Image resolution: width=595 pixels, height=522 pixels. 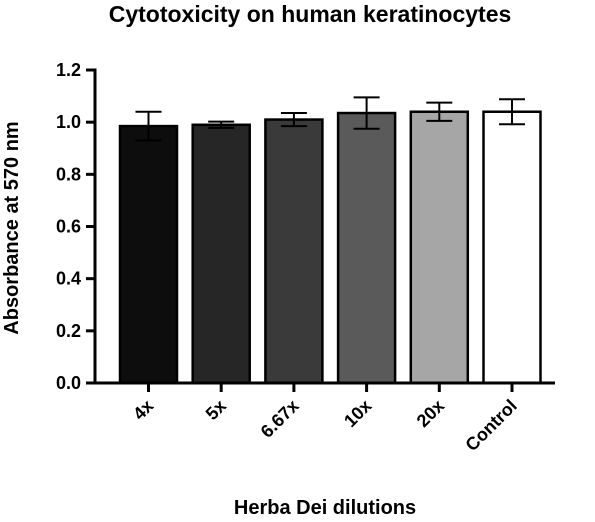 What do you see at coordinates (490, 425) in the screenshot?
I see `x-tick-label: Control` at bounding box center [490, 425].